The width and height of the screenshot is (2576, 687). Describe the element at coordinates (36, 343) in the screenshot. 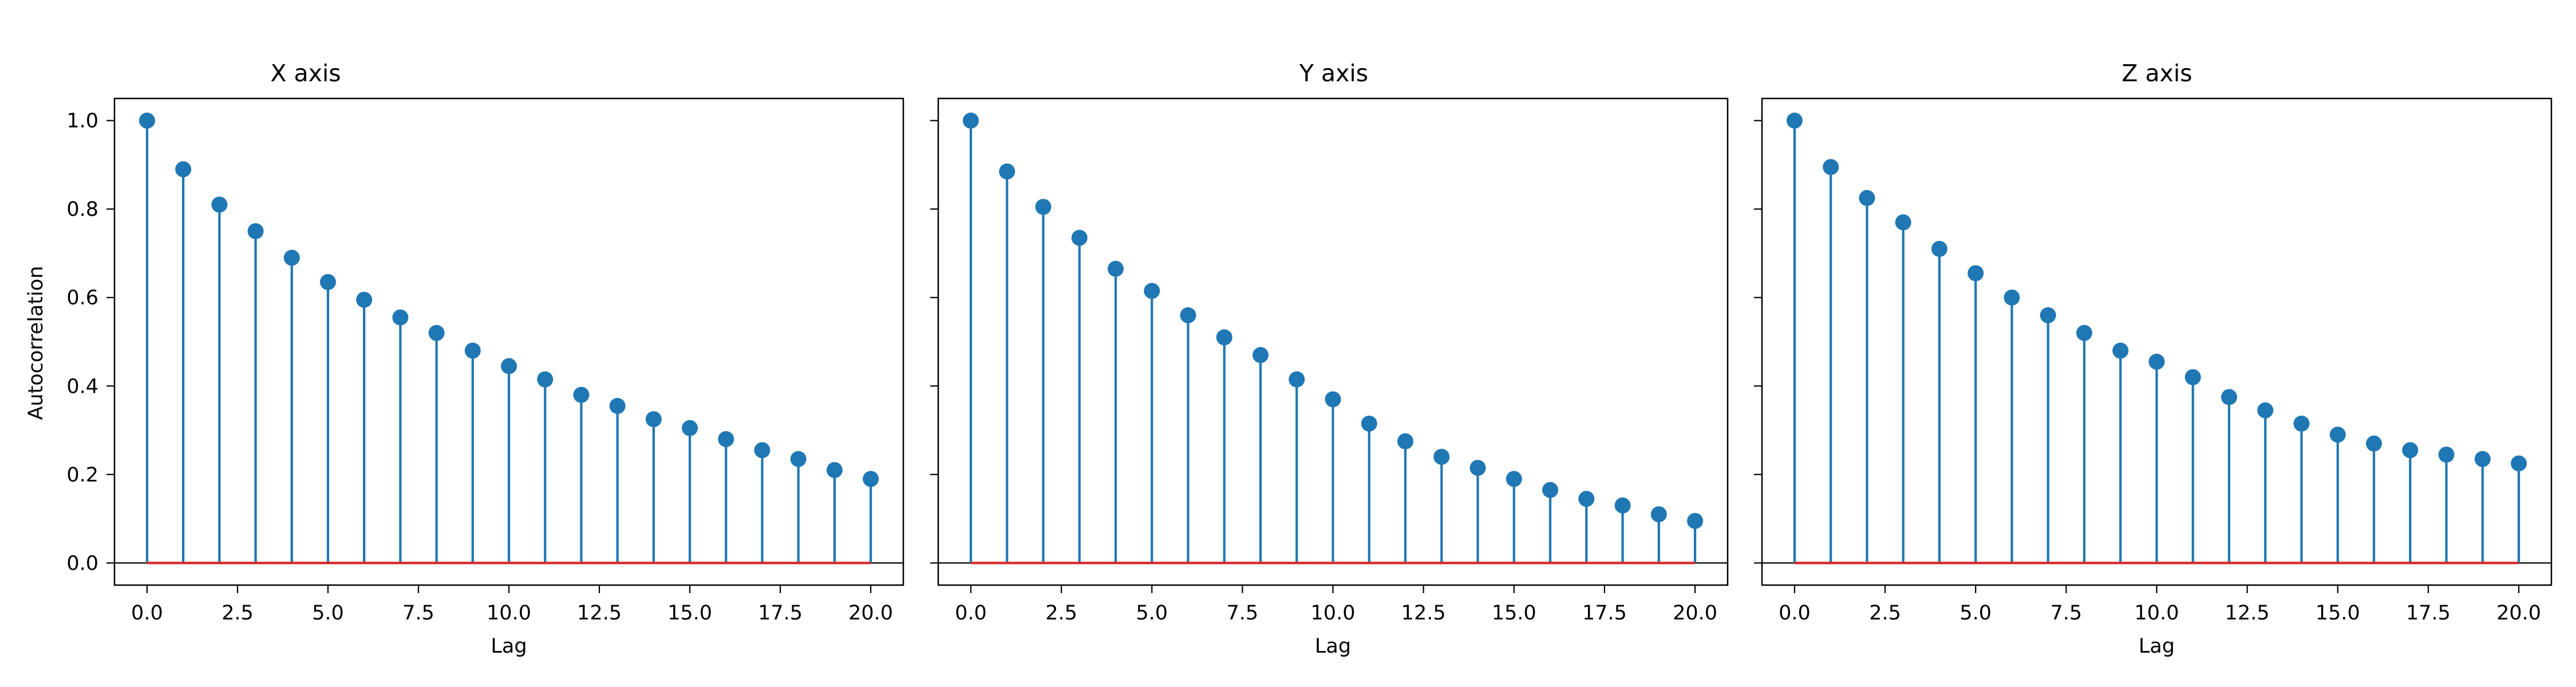

I see `y-axis-label: Autocorrelation` at that location.